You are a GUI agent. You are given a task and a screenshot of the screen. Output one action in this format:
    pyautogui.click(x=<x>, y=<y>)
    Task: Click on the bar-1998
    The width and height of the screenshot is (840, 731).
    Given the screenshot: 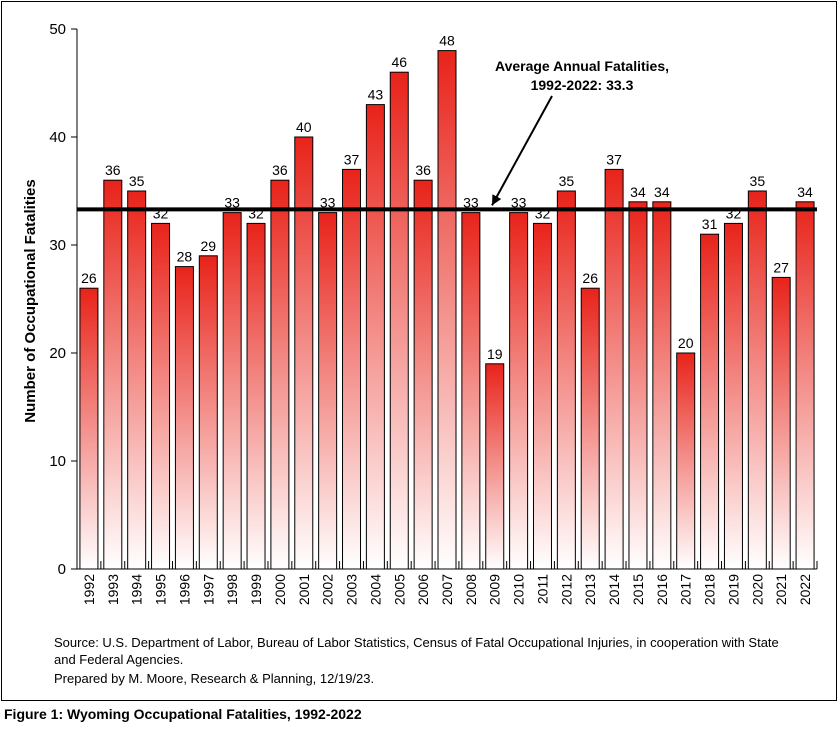 What is the action you would take?
    pyautogui.click(x=232, y=391)
    